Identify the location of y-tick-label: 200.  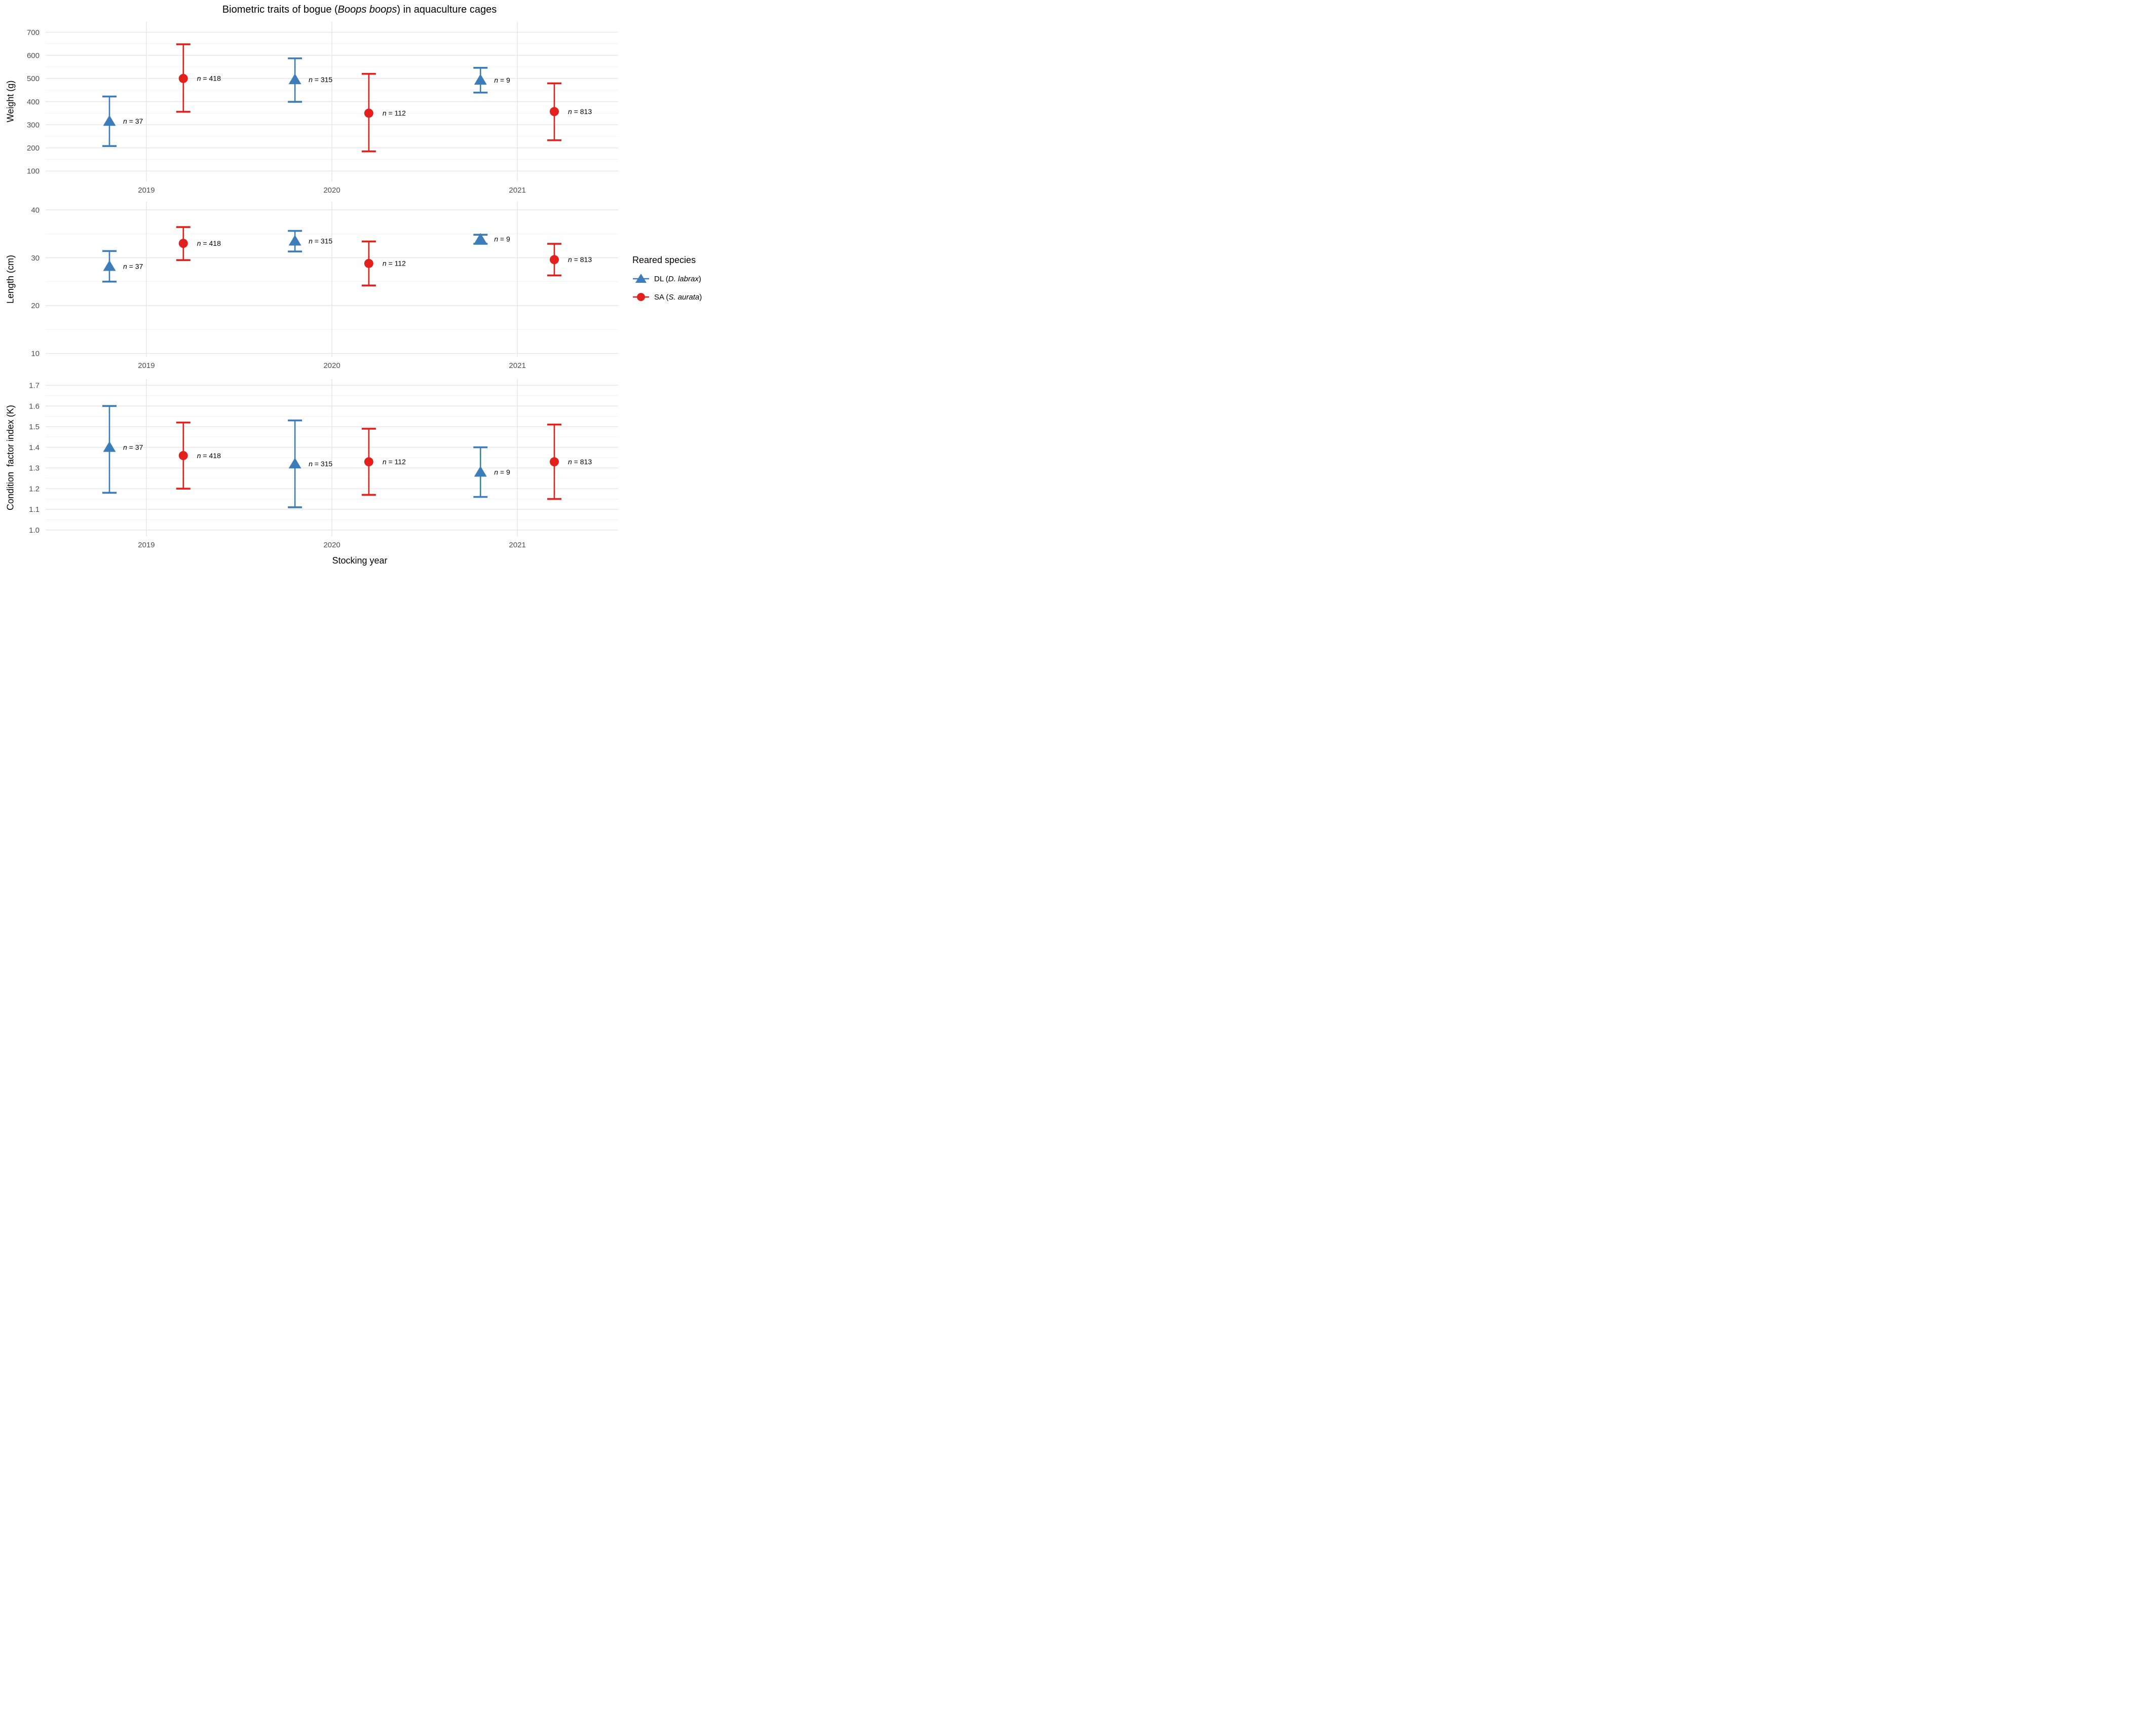
(33, 148).